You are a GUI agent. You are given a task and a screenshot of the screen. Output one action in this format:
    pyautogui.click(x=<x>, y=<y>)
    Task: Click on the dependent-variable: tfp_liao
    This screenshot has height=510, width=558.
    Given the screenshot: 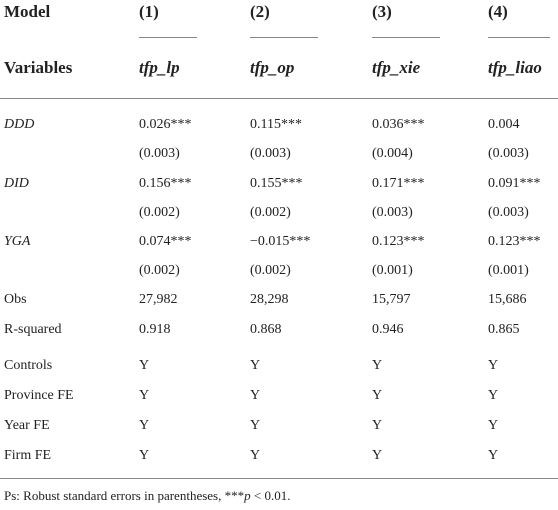 What is the action you would take?
    pyautogui.click(x=515, y=67)
    